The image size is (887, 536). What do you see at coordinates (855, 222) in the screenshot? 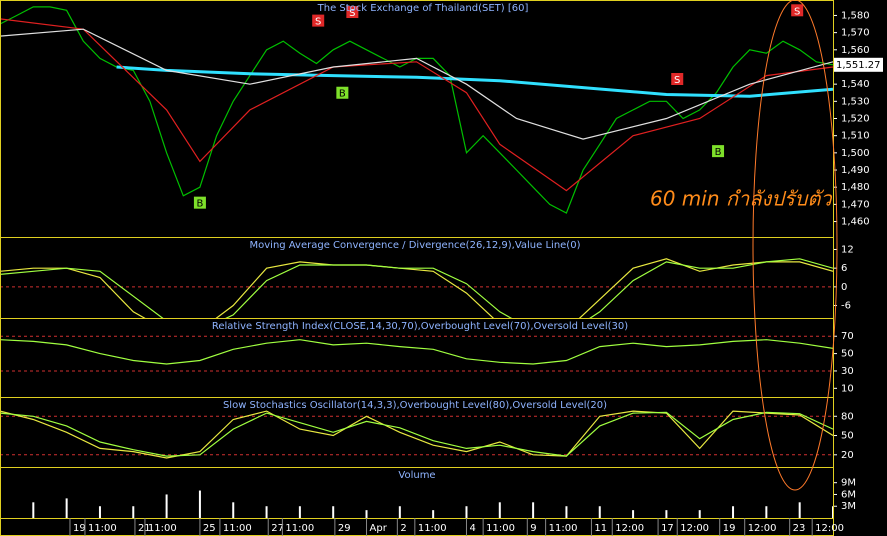
I see `y-tick-label: 1,460` at bounding box center [855, 222].